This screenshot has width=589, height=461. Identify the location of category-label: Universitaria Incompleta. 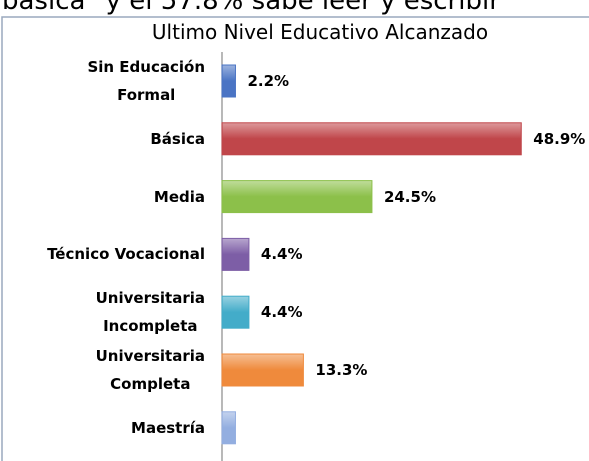
(150, 312).